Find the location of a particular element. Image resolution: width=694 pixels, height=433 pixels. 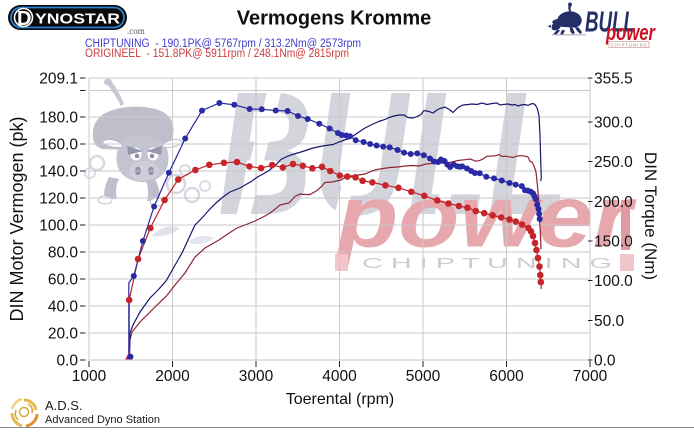

svg-text: 1000 is located at coordinates (89, 376).